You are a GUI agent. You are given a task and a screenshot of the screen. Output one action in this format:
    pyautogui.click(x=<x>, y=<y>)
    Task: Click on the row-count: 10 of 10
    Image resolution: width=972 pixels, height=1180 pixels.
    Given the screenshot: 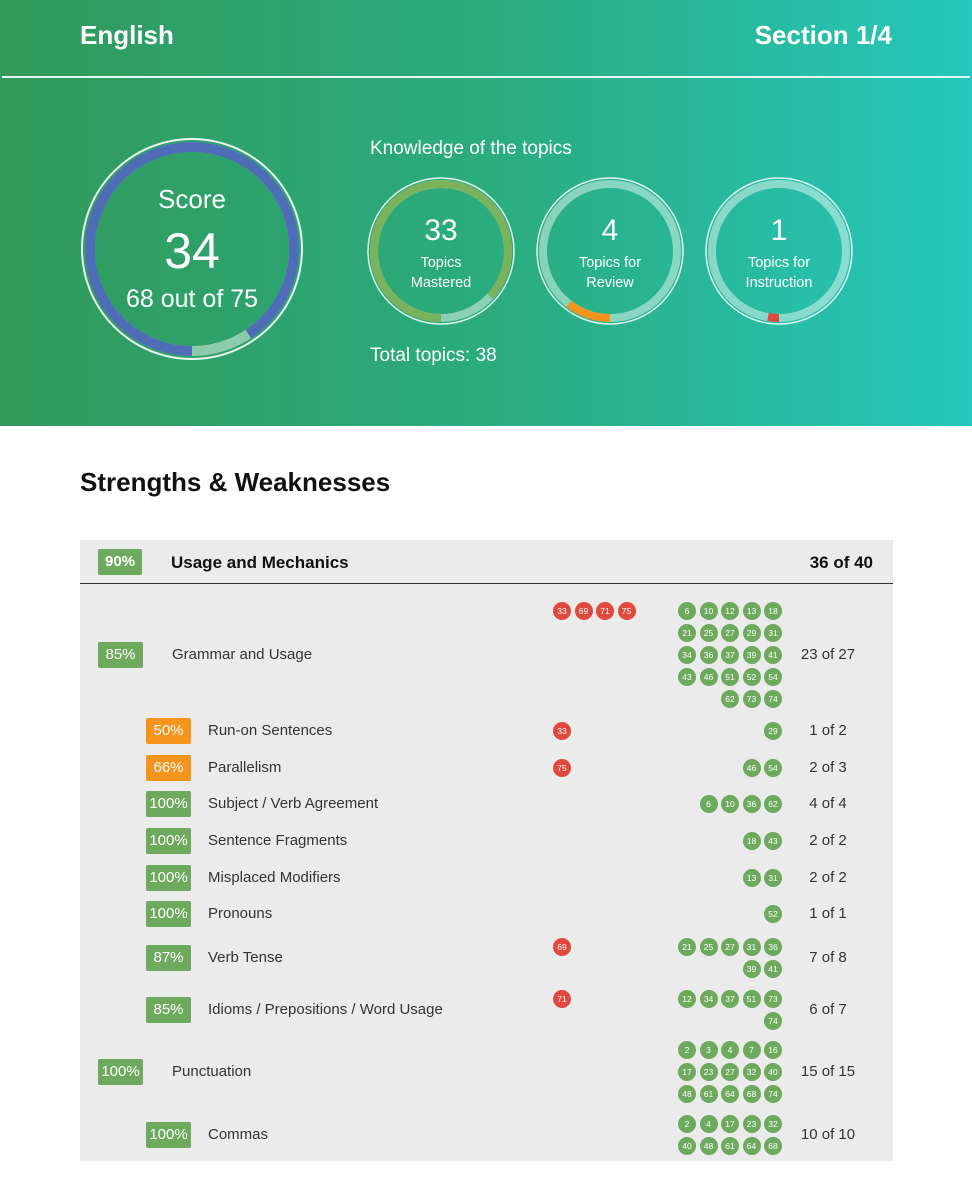 What is the action you would take?
    pyautogui.click(x=828, y=1134)
    